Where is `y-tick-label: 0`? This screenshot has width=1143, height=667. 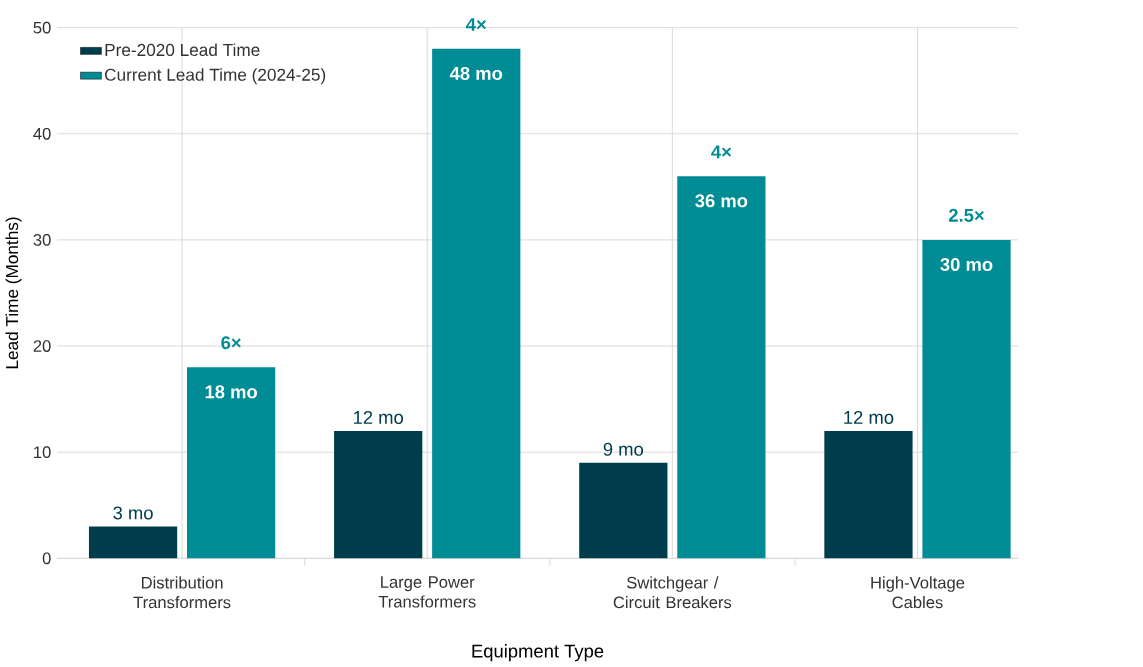 y-tick-label: 0 is located at coordinates (46, 558).